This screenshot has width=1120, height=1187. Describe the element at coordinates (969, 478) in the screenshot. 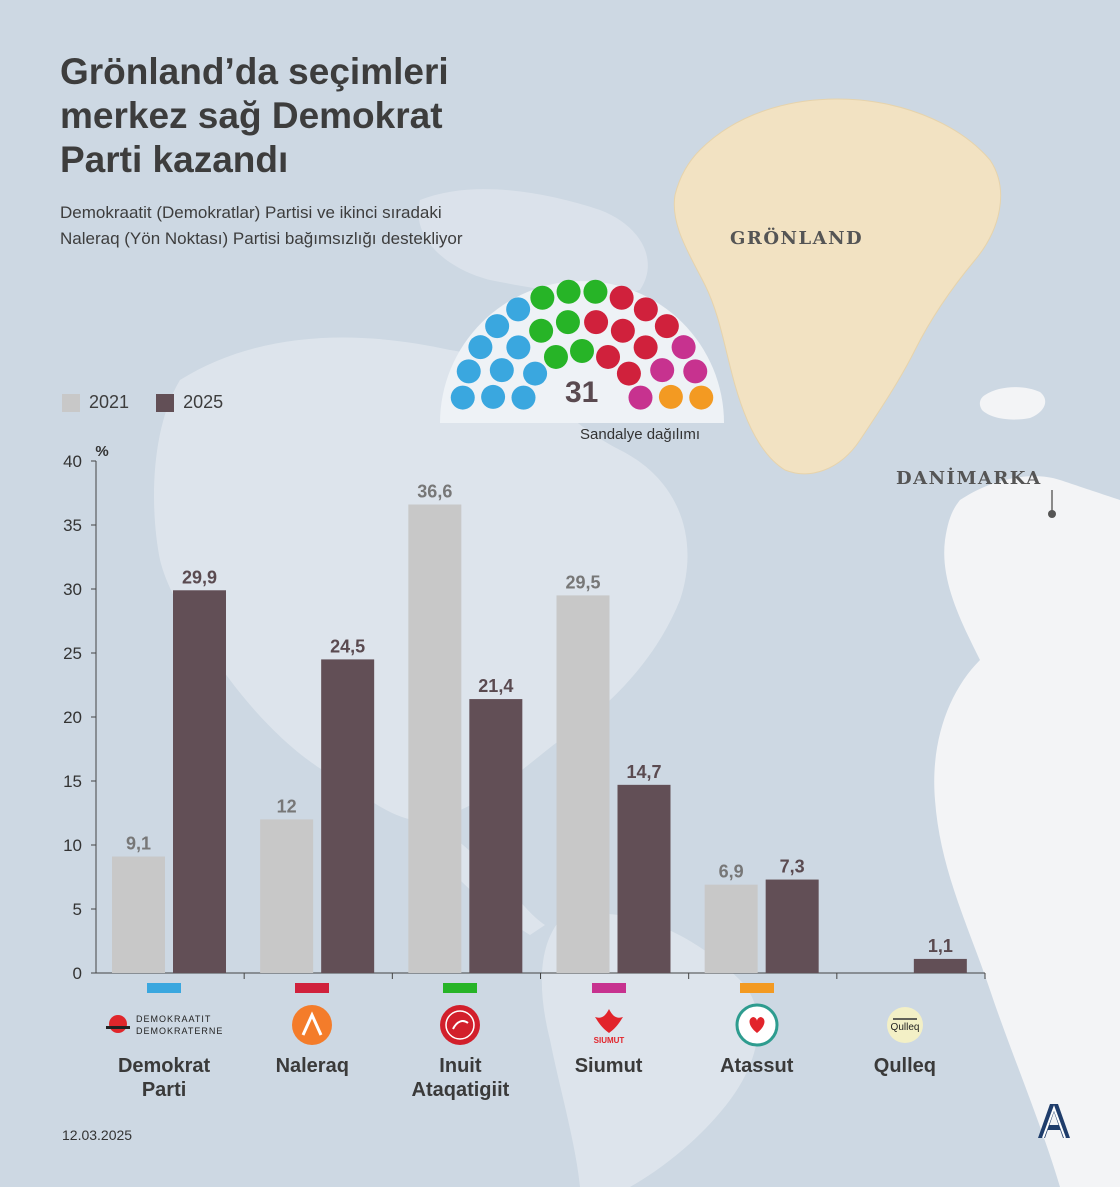

I see `map-label-denmark: DANİMARKA` at that location.